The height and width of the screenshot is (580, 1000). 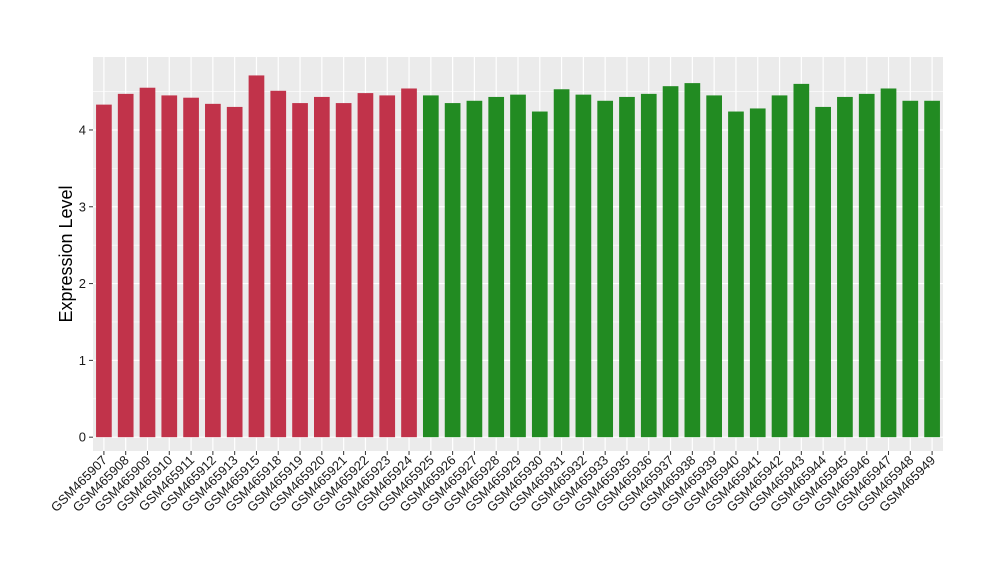 I want to click on bar-GSM465945, so click(x=845, y=267).